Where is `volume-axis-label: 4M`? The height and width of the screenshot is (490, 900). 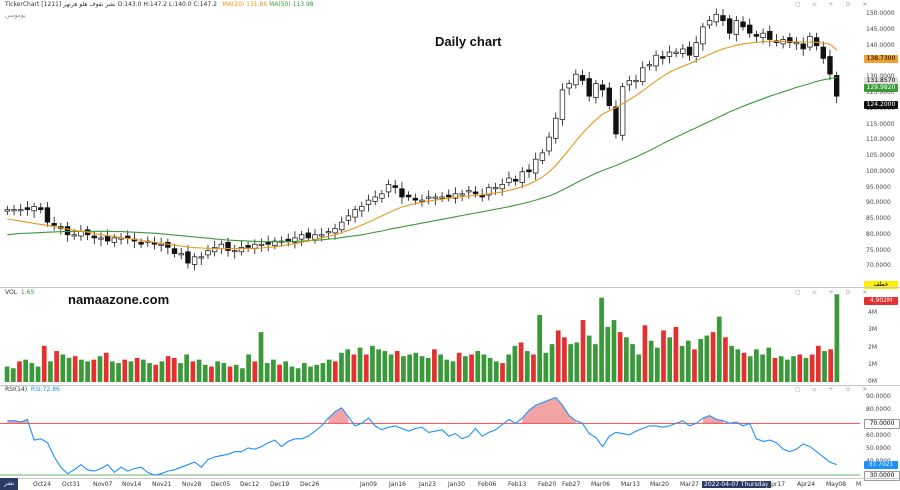
volume-axis-label: 4M is located at coordinates (872, 313).